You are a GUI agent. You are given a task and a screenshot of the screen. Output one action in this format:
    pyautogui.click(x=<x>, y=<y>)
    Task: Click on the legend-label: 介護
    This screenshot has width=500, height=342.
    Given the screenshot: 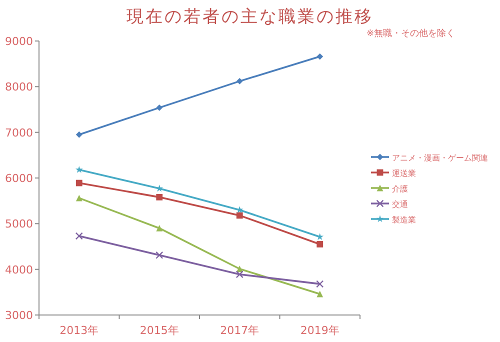 What is the action you would take?
    pyautogui.click(x=400, y=189)
    